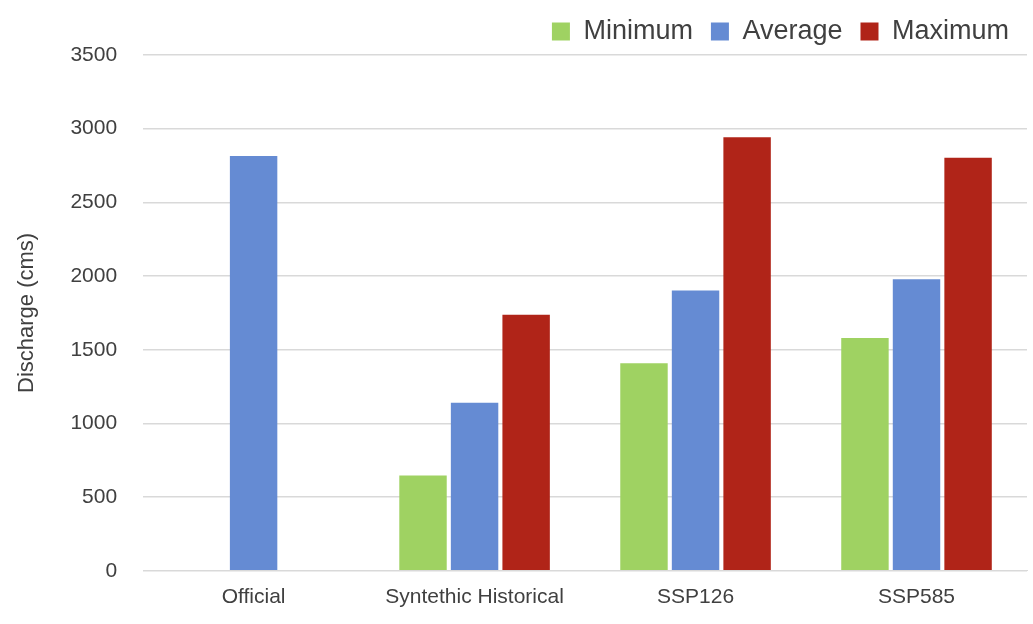 The image size is (1033, 624). Describe the element at coordinates (100, 495) in the screenshot. I see `y-tick-label: 500` at that location.